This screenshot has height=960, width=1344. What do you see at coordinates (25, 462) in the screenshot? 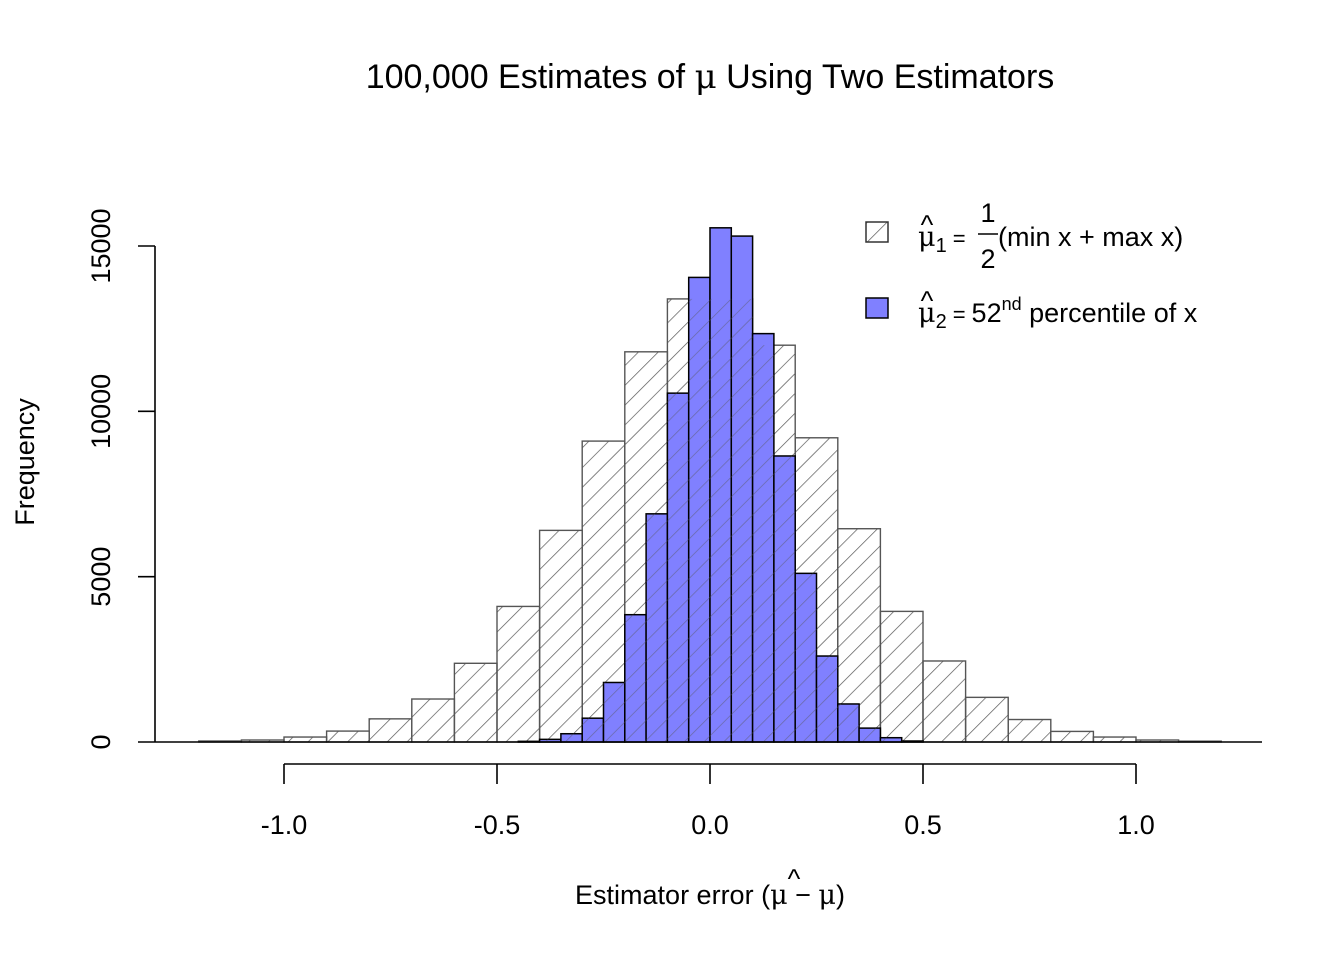
I see `y-axis-label: Frequency` at bounding box center [25, 462].